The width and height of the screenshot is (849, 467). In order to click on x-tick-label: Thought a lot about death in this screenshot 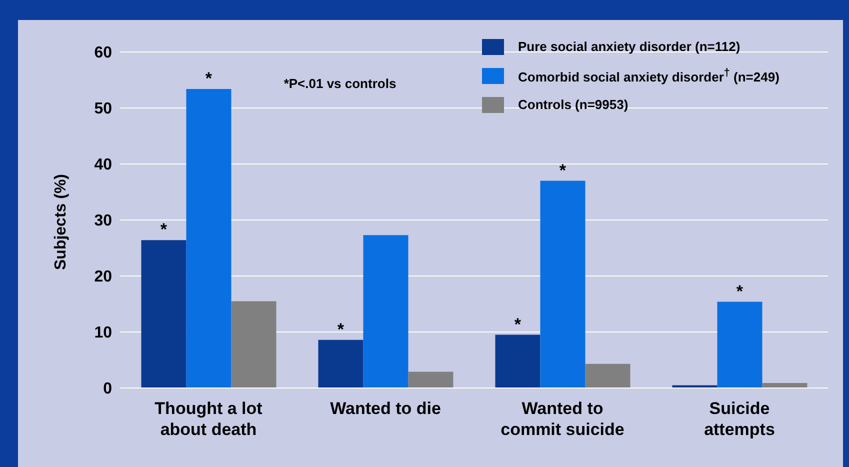, I will do `click(208, 419)`.